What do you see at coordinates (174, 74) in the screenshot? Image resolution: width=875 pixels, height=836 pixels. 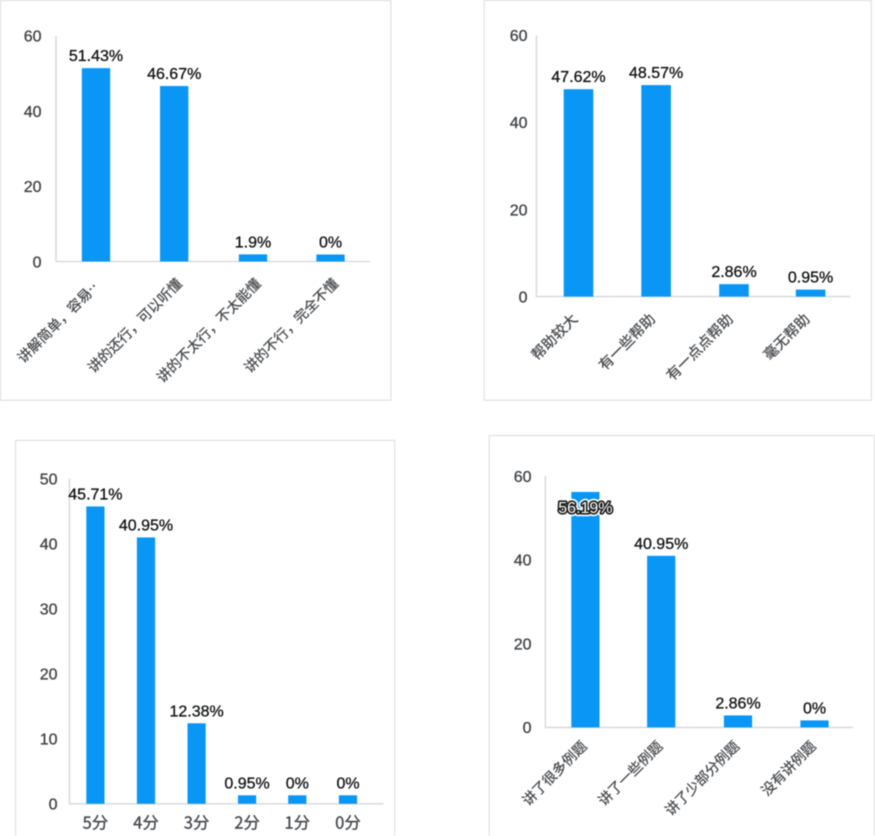 I see `svg-text: 46.67%` at bounding box center [174, 74].